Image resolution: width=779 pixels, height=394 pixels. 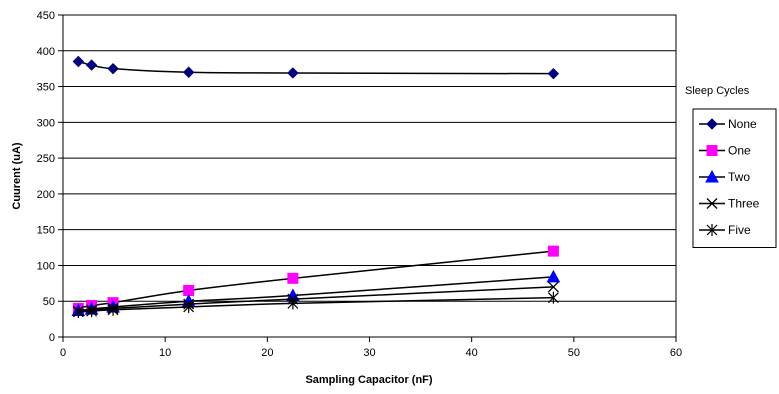 What do you see at coordinates (46, 88) in the screenshot?
I see `y-tick-label: 350` at bounding box center [46, 88].